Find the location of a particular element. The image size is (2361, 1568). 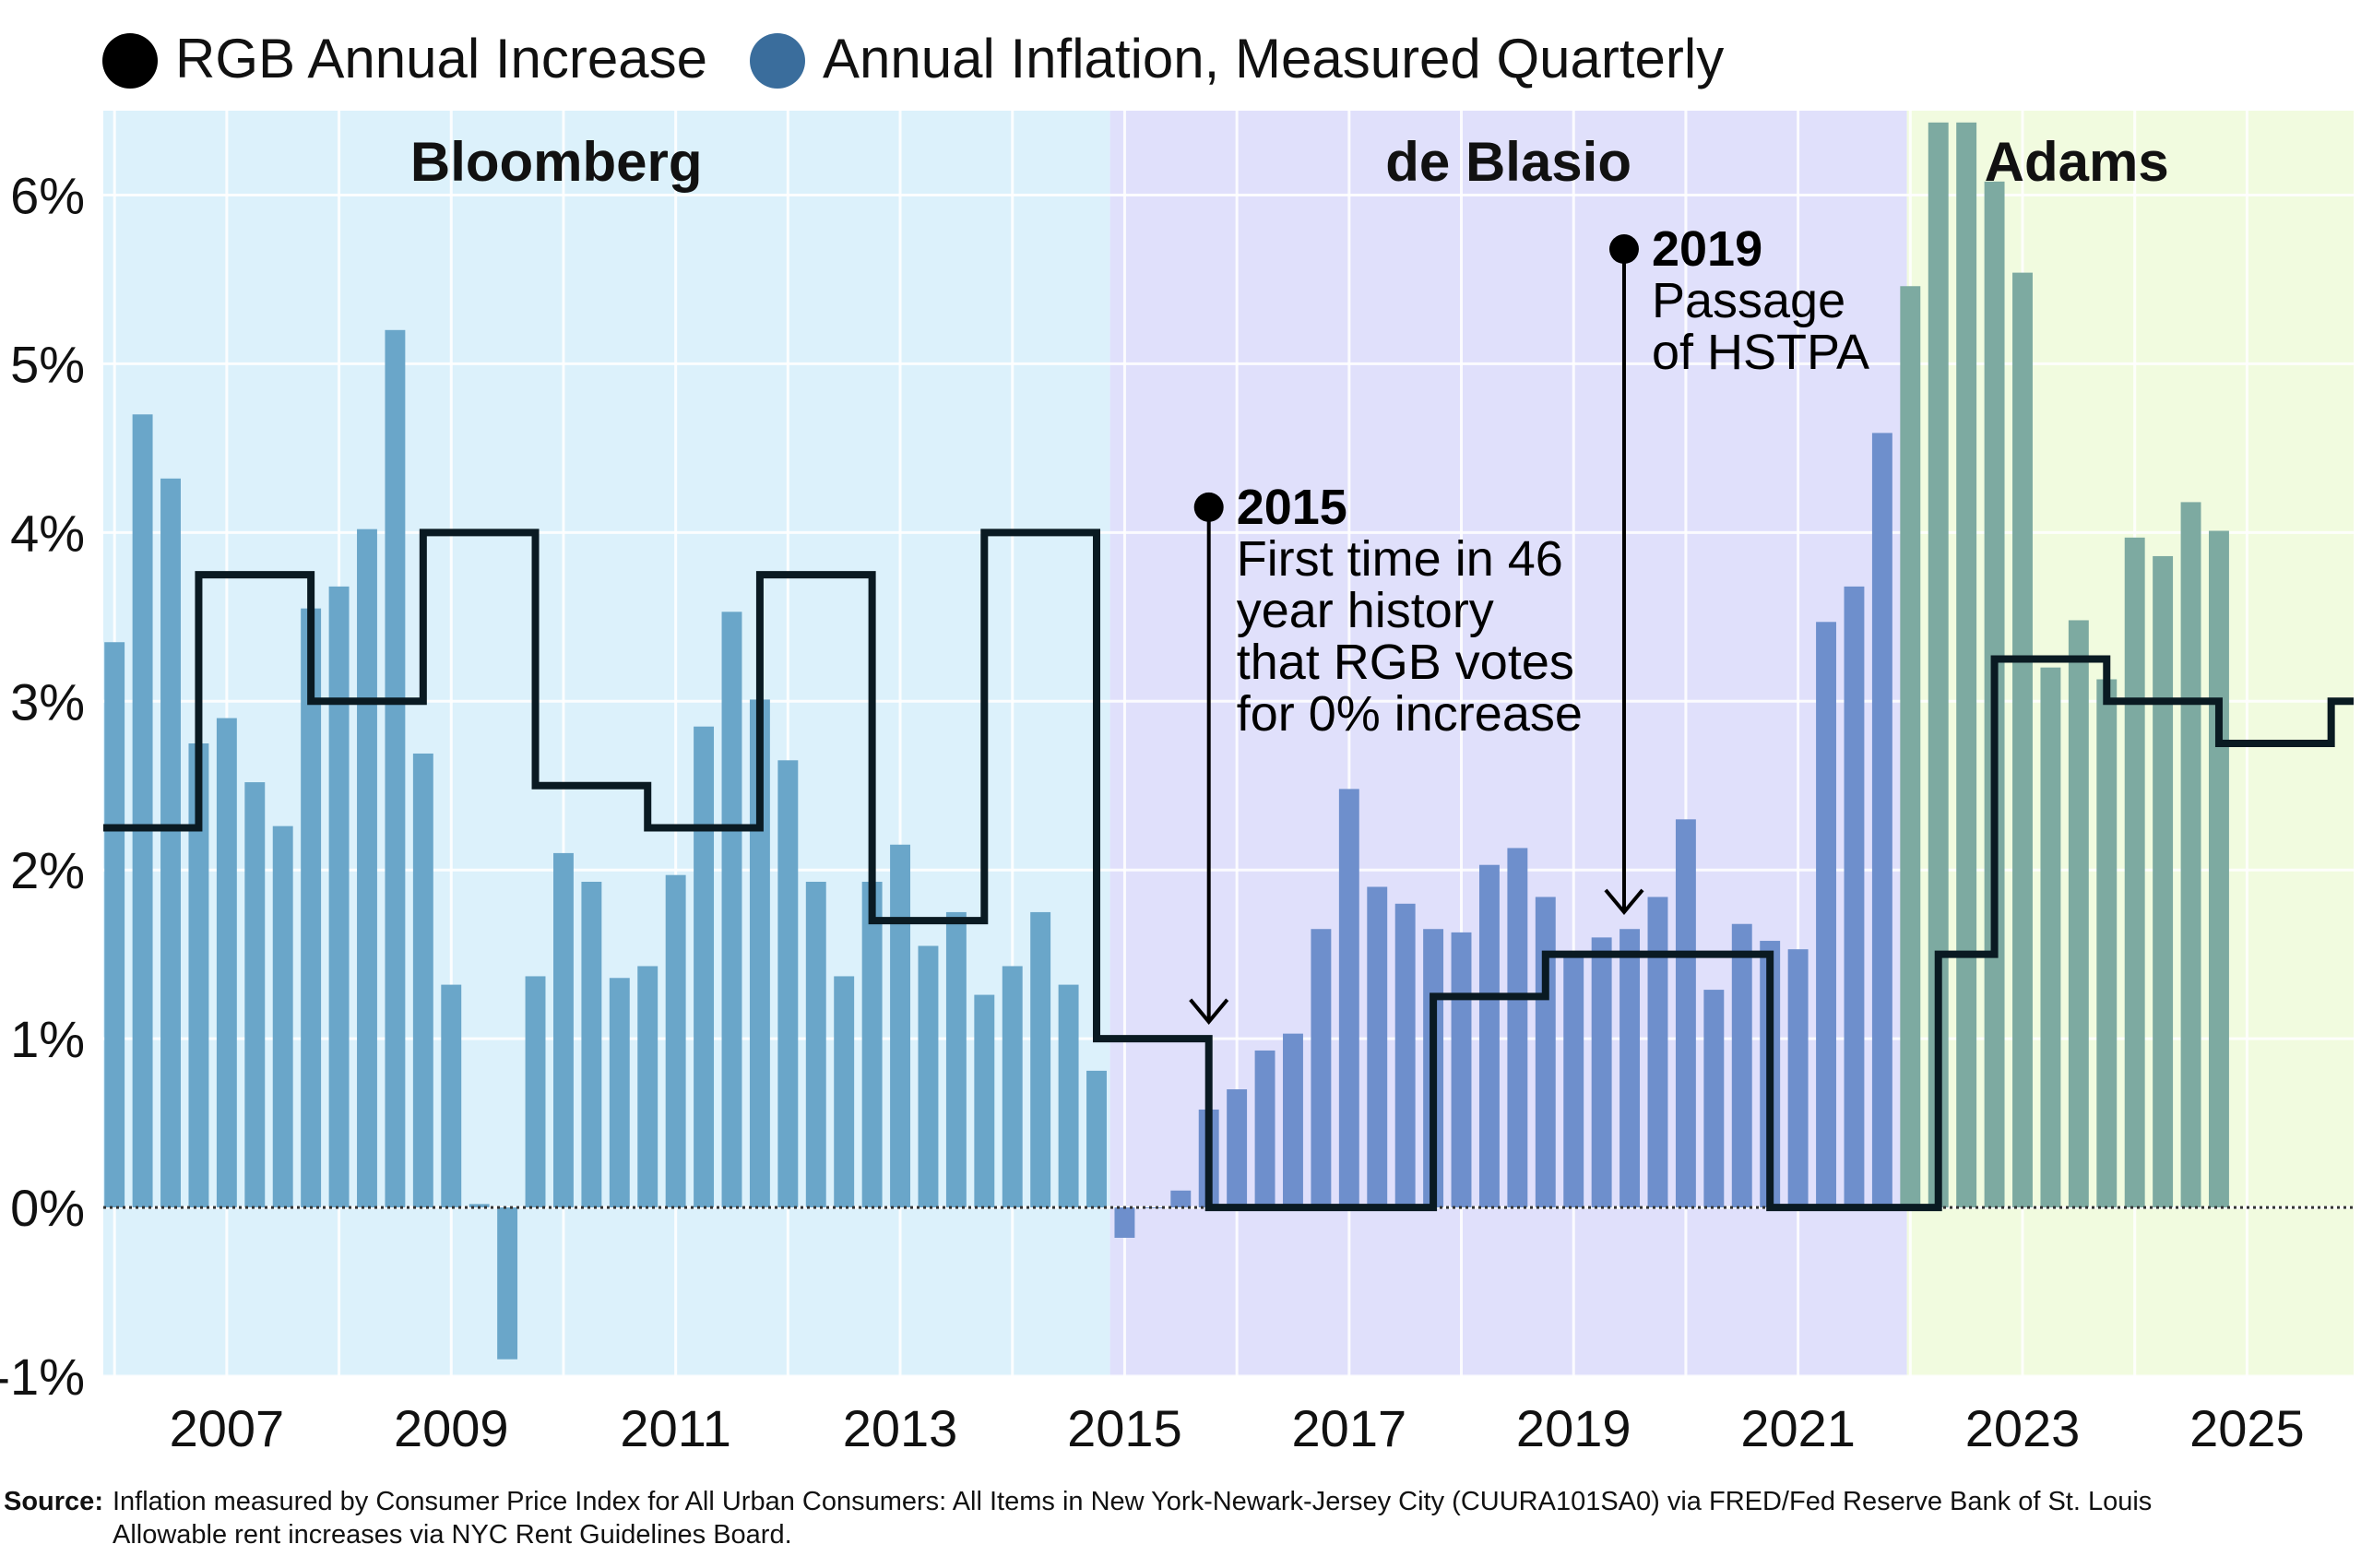

y-tick-label: 5% is located at coordinates (47, 364).